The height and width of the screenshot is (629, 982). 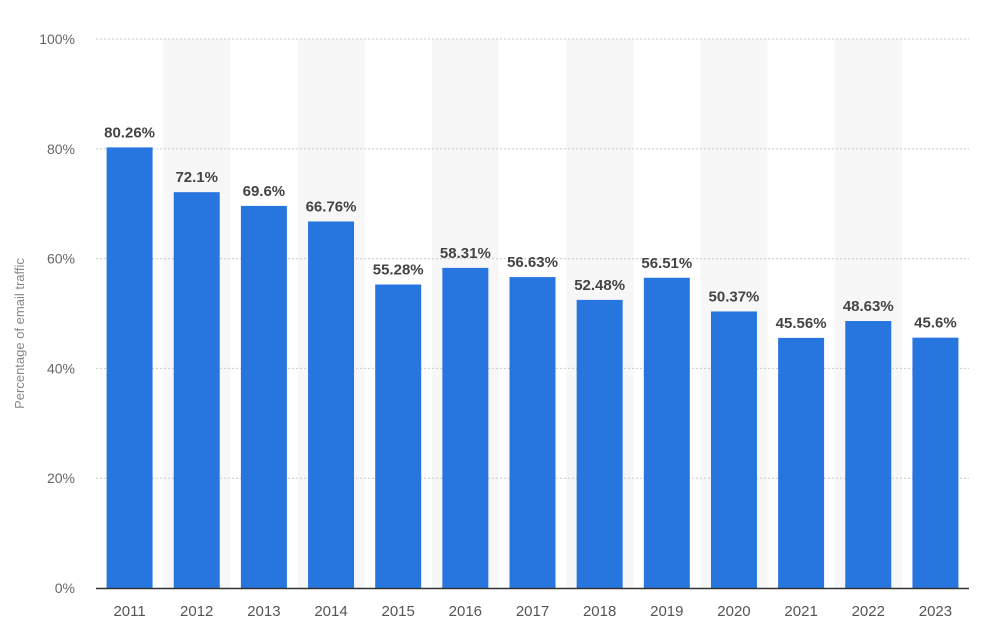 I want to click on bar-2012, so click(x=196, y=390).